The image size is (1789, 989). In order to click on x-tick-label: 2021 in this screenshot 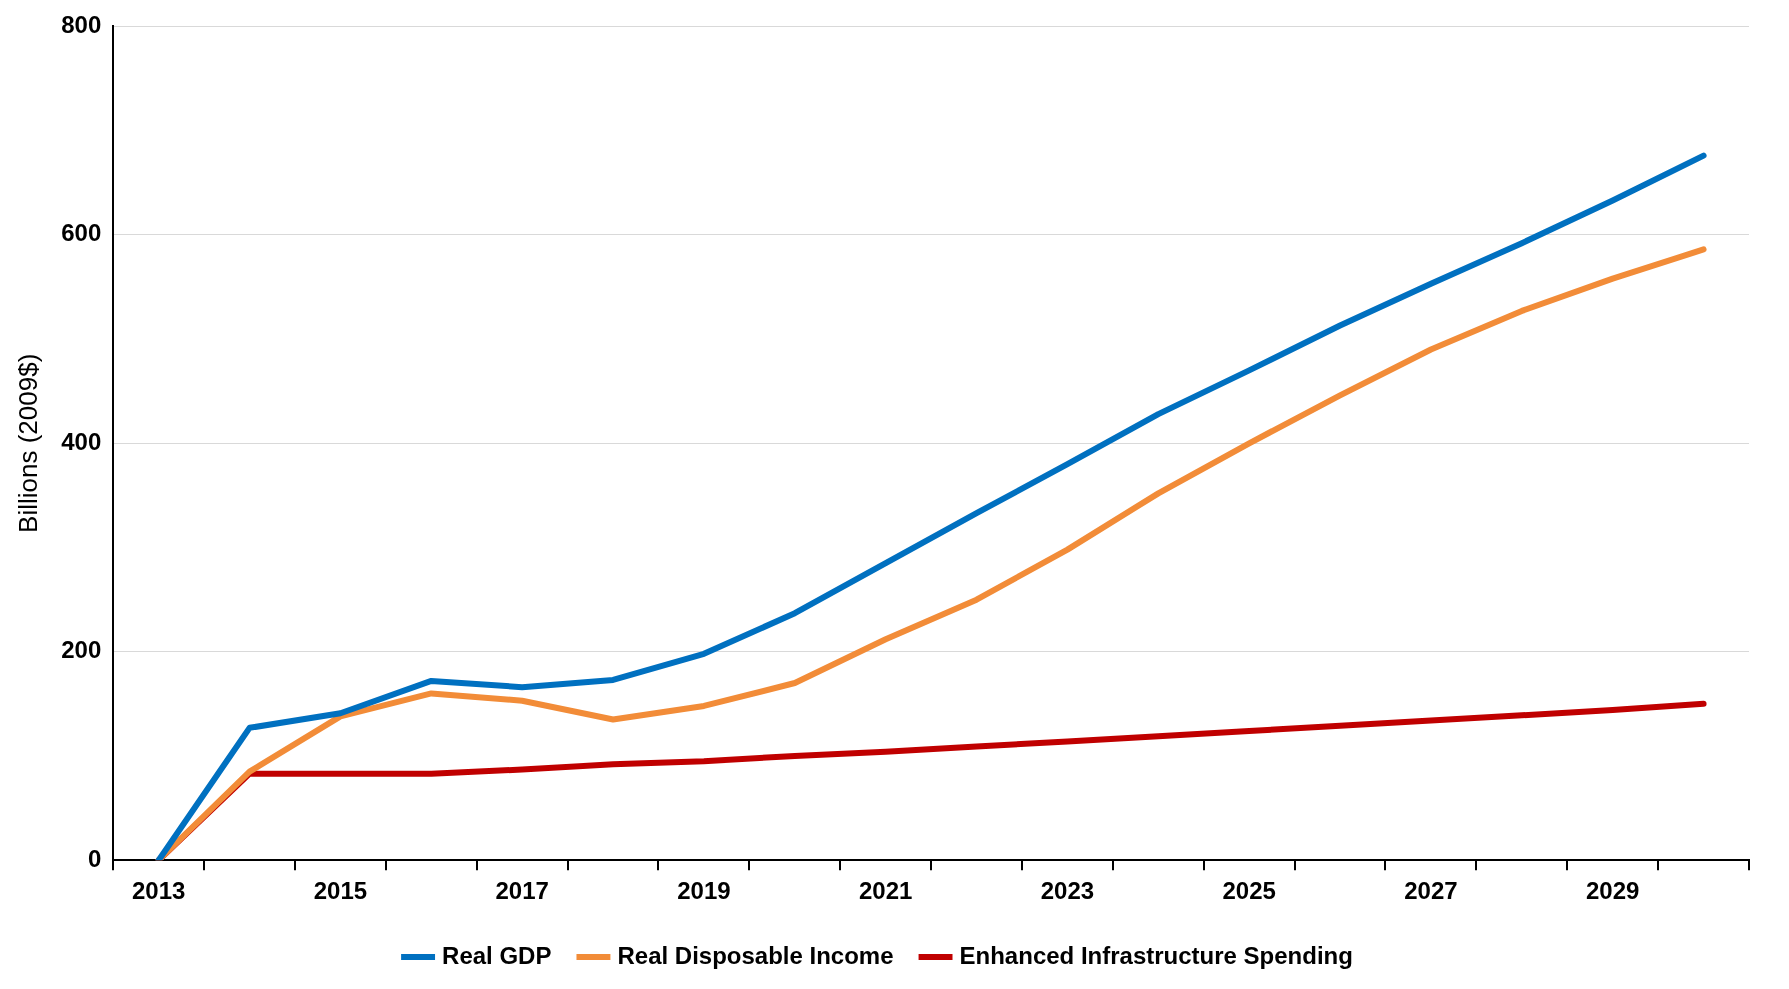, I will do `click(885, 891)`.